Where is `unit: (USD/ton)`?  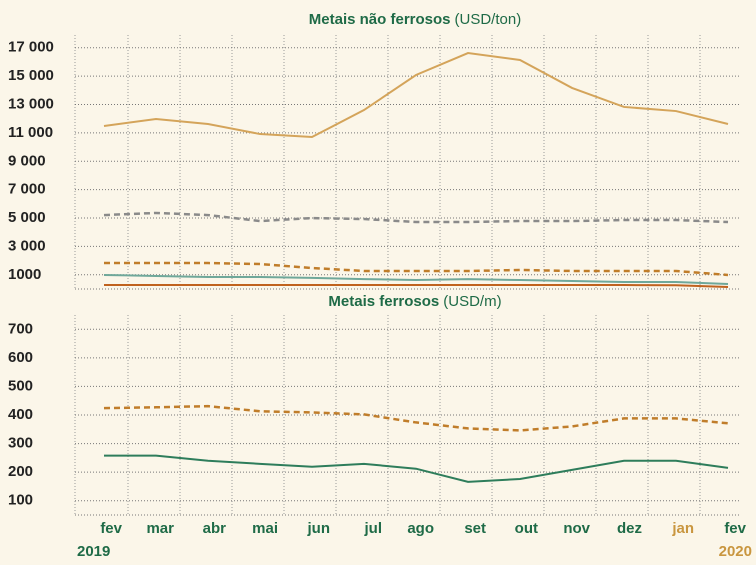 unit: (USD/ton) is located at coordinates (488, 19).